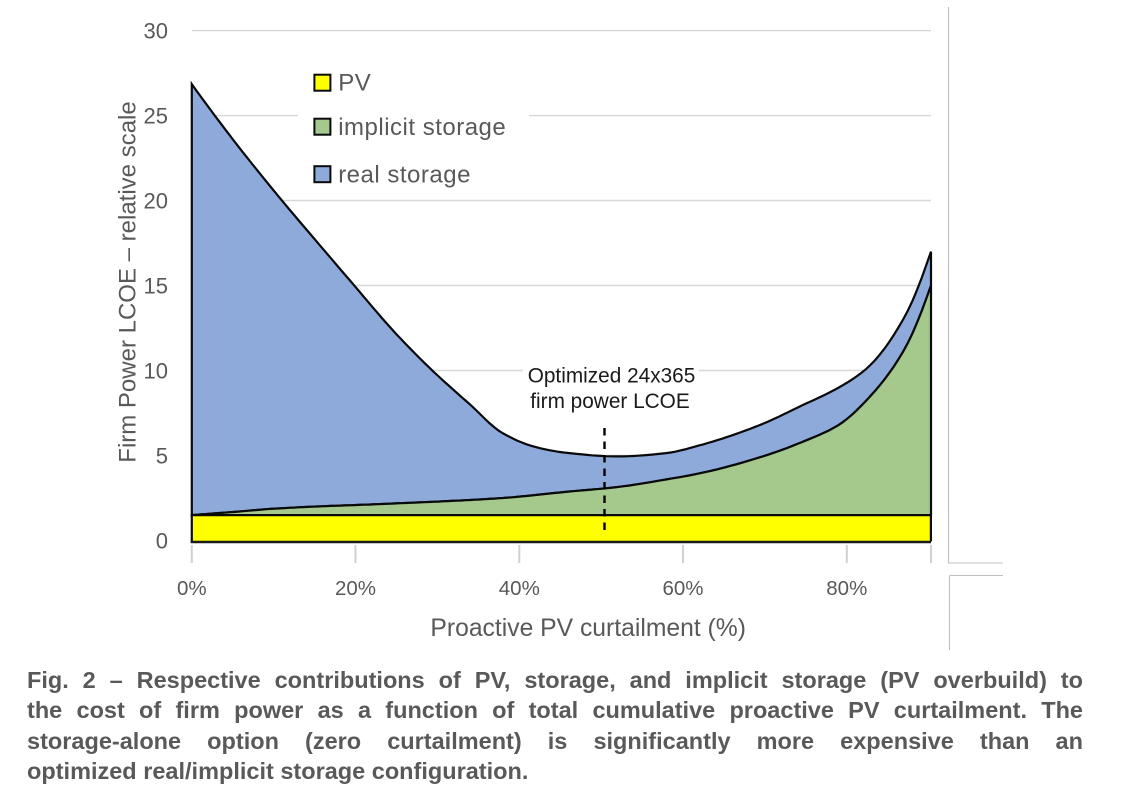 The width and height of the screenshot is (1122, 805). Describe the element at coordinates (682, 588) in the screenshot. I see `svg-text: 60%` at that location.